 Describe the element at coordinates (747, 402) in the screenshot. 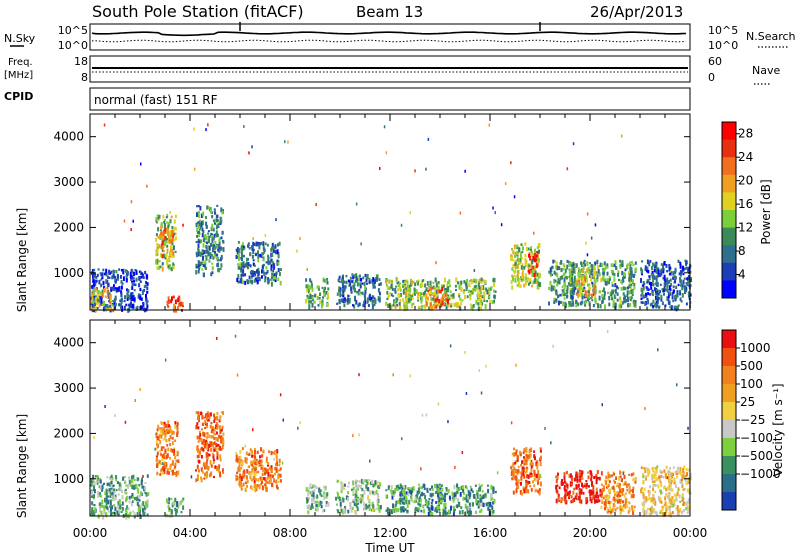

I see `colorbar-tick-label: 25` at that location.